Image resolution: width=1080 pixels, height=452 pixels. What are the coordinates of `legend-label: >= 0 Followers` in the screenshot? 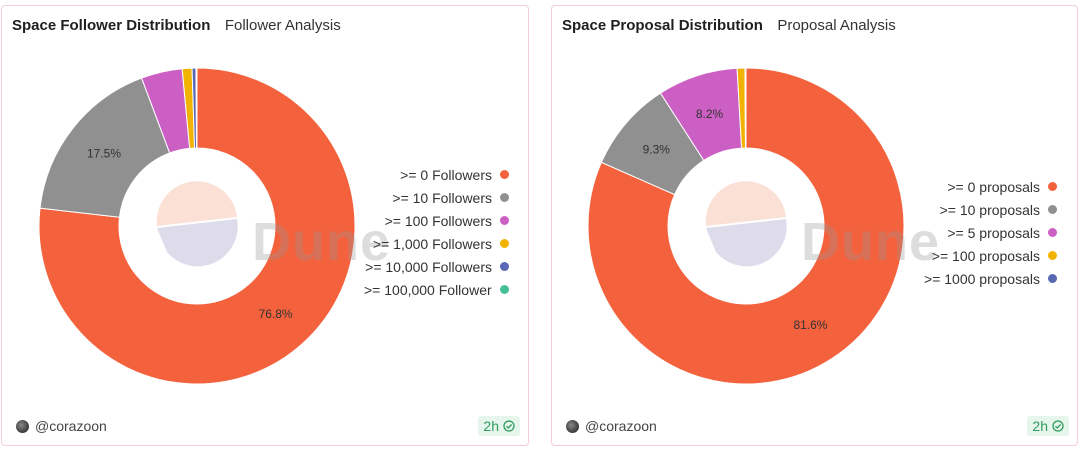 It's located at (446, 174).